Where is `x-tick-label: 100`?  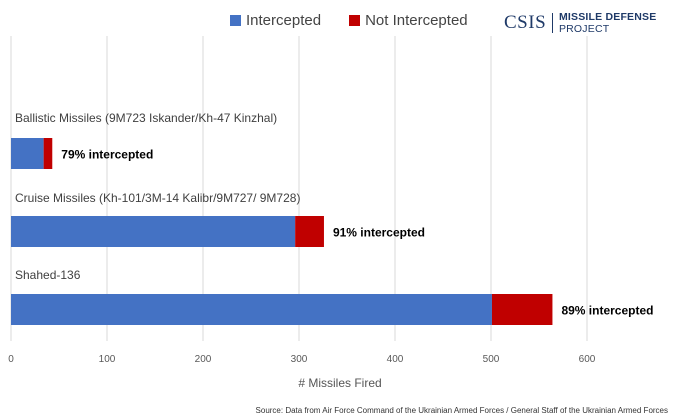 x-tick-label: 100 is located at coordinates (107, 359).